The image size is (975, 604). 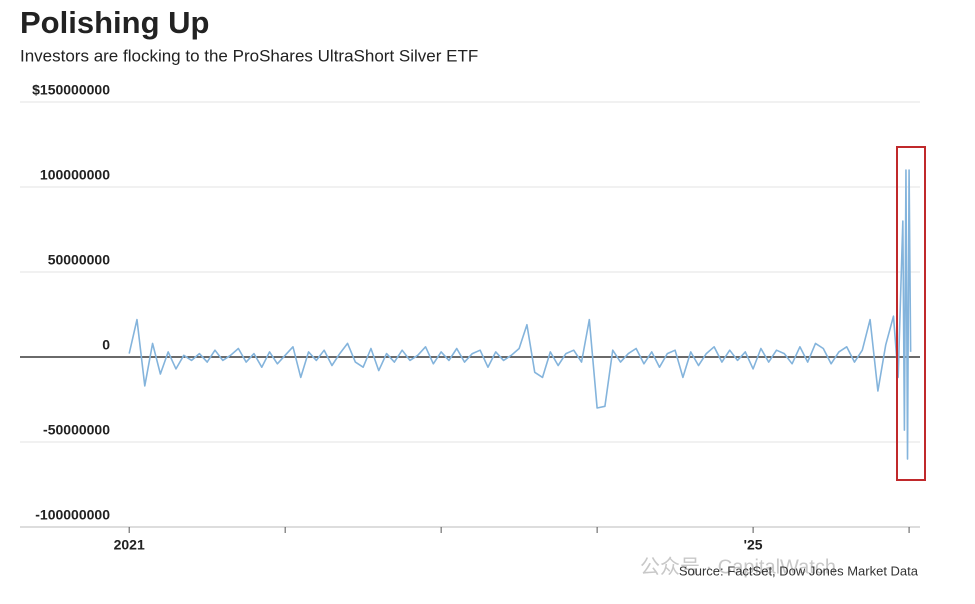 What do you see at coordinates (71, 90) in the screenshot?
I see `y-tick-label: $150000000` at bounding box center [71, 90].